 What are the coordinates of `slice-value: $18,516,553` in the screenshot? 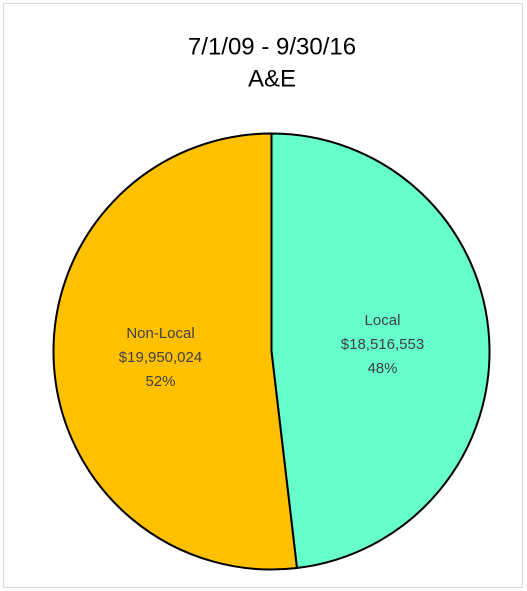 It's located at (382, 344).